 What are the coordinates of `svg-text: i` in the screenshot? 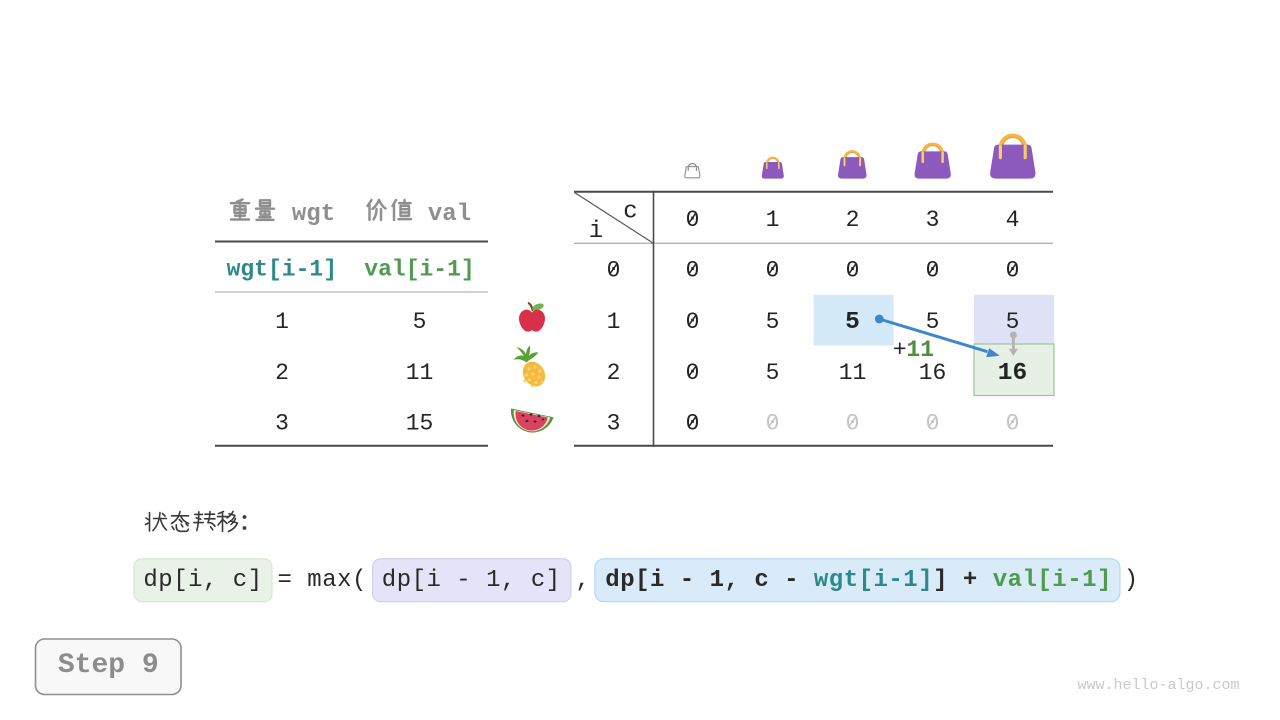 It's located at (596, 231).